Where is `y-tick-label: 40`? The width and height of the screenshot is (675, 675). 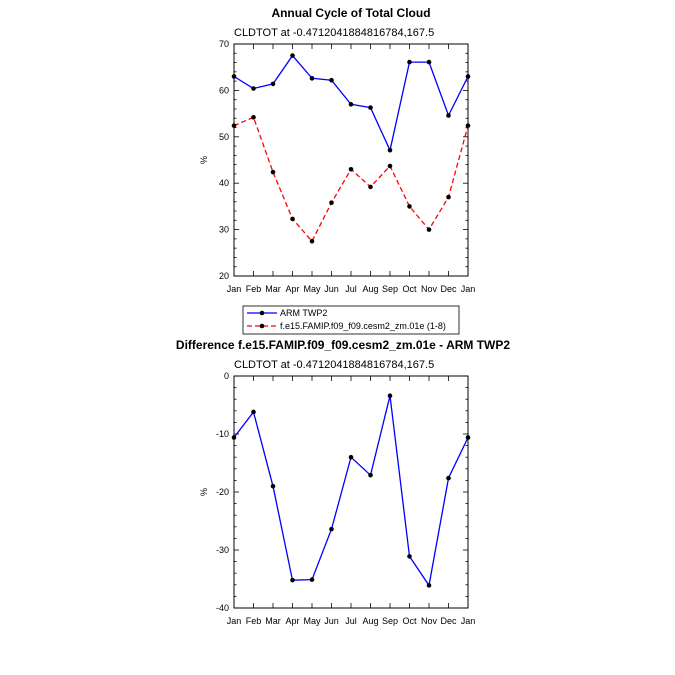 y-tick-label: 40 is located at coordinates (224, 183).